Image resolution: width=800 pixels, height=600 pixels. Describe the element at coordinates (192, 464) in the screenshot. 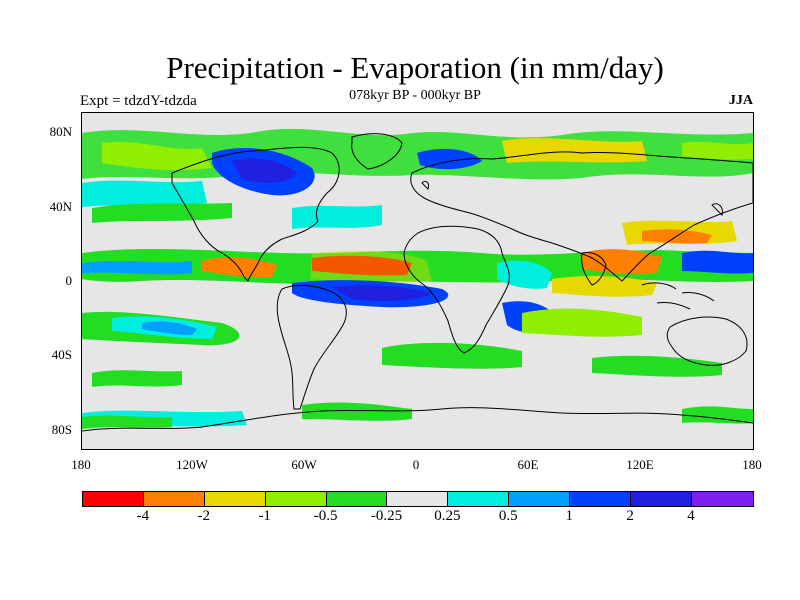

I see `lon-label-120w: 120W` at that location.